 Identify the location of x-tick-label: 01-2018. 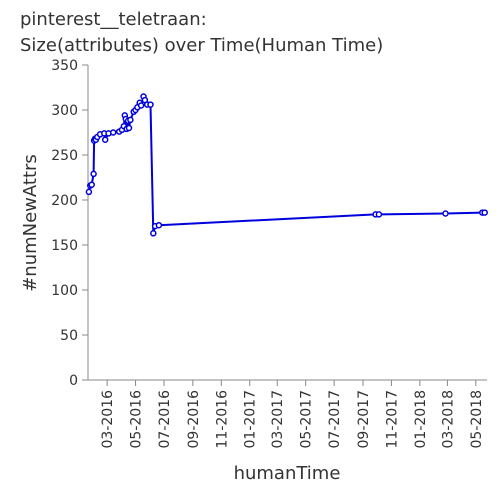
(421, 419).